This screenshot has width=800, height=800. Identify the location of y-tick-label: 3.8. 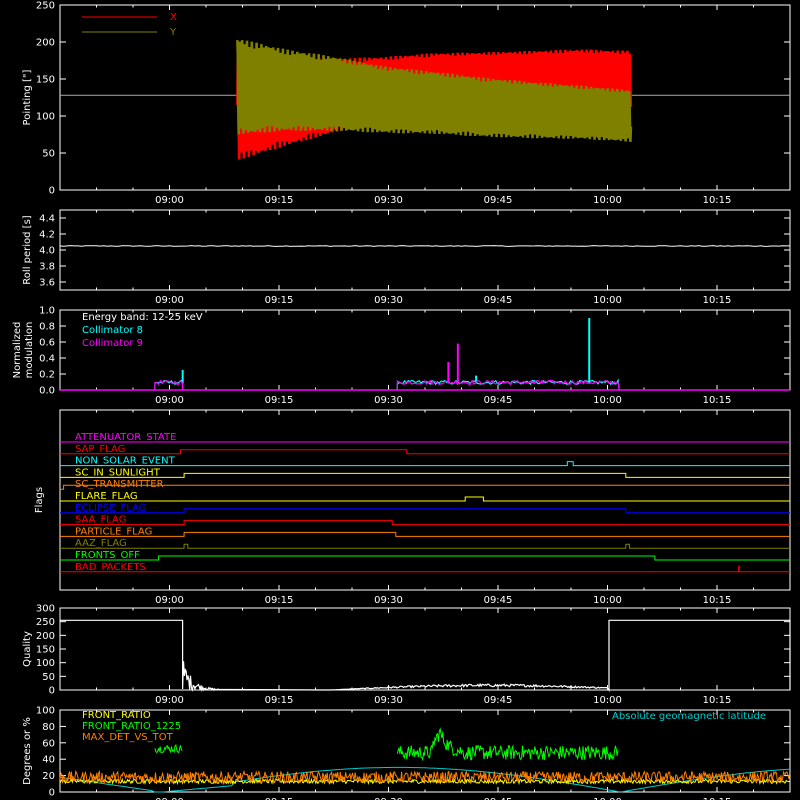
(47, 267).